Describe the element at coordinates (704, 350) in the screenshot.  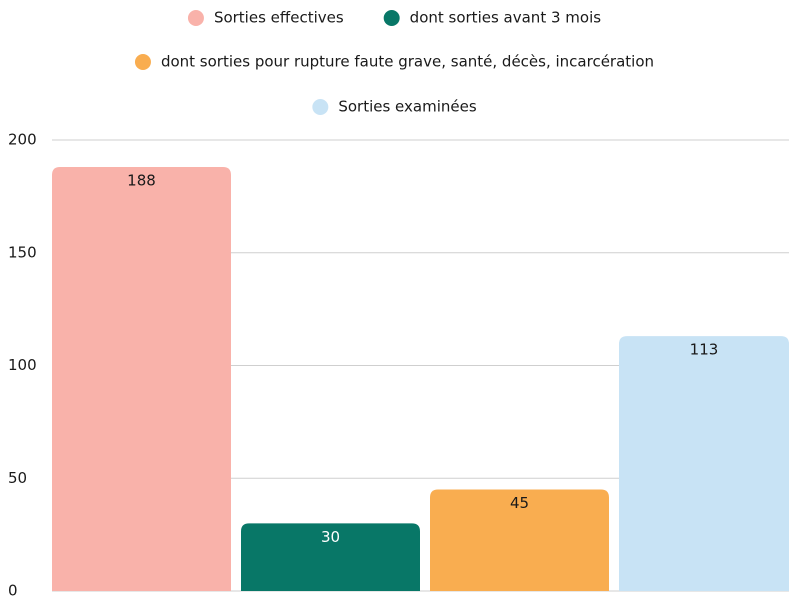
I see `data-label: 113` at that location.